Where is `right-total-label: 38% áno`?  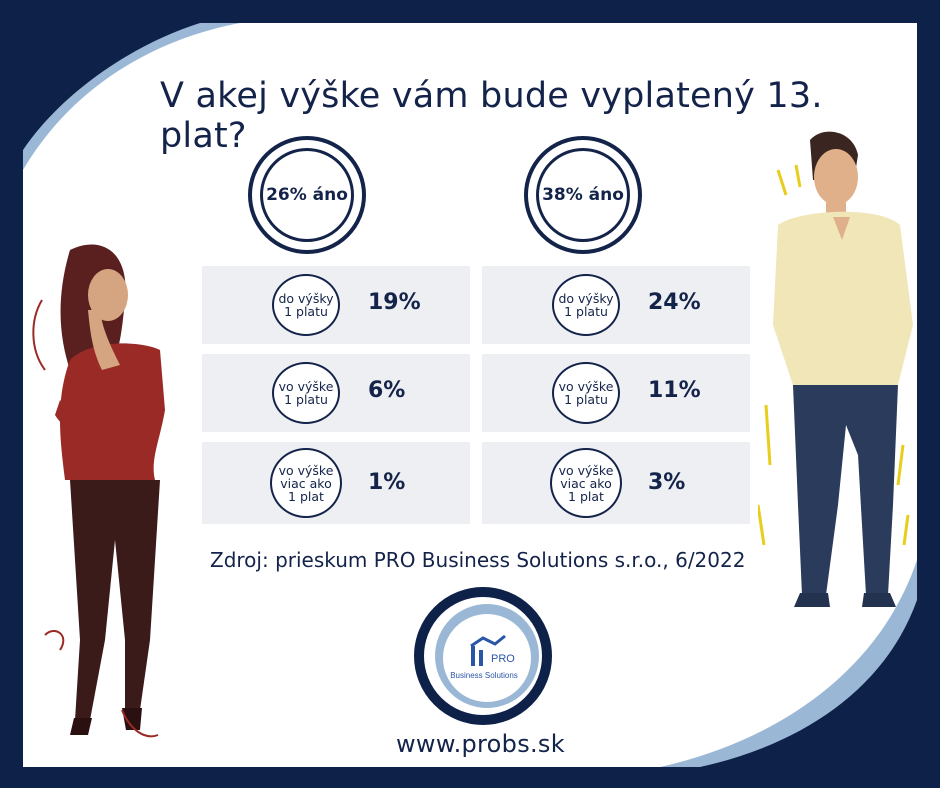
right-total-label: 38% áno is located at coordinates (583, 195).